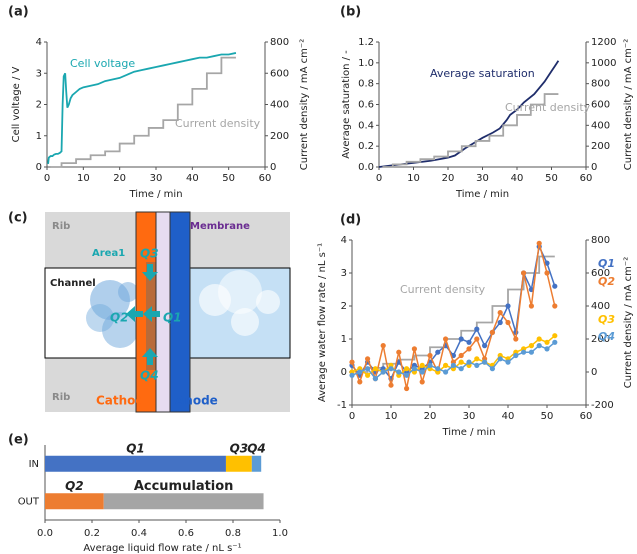 The image size is (637, 554). I want to click on cathode-label: Cathode, so click(124, 401).